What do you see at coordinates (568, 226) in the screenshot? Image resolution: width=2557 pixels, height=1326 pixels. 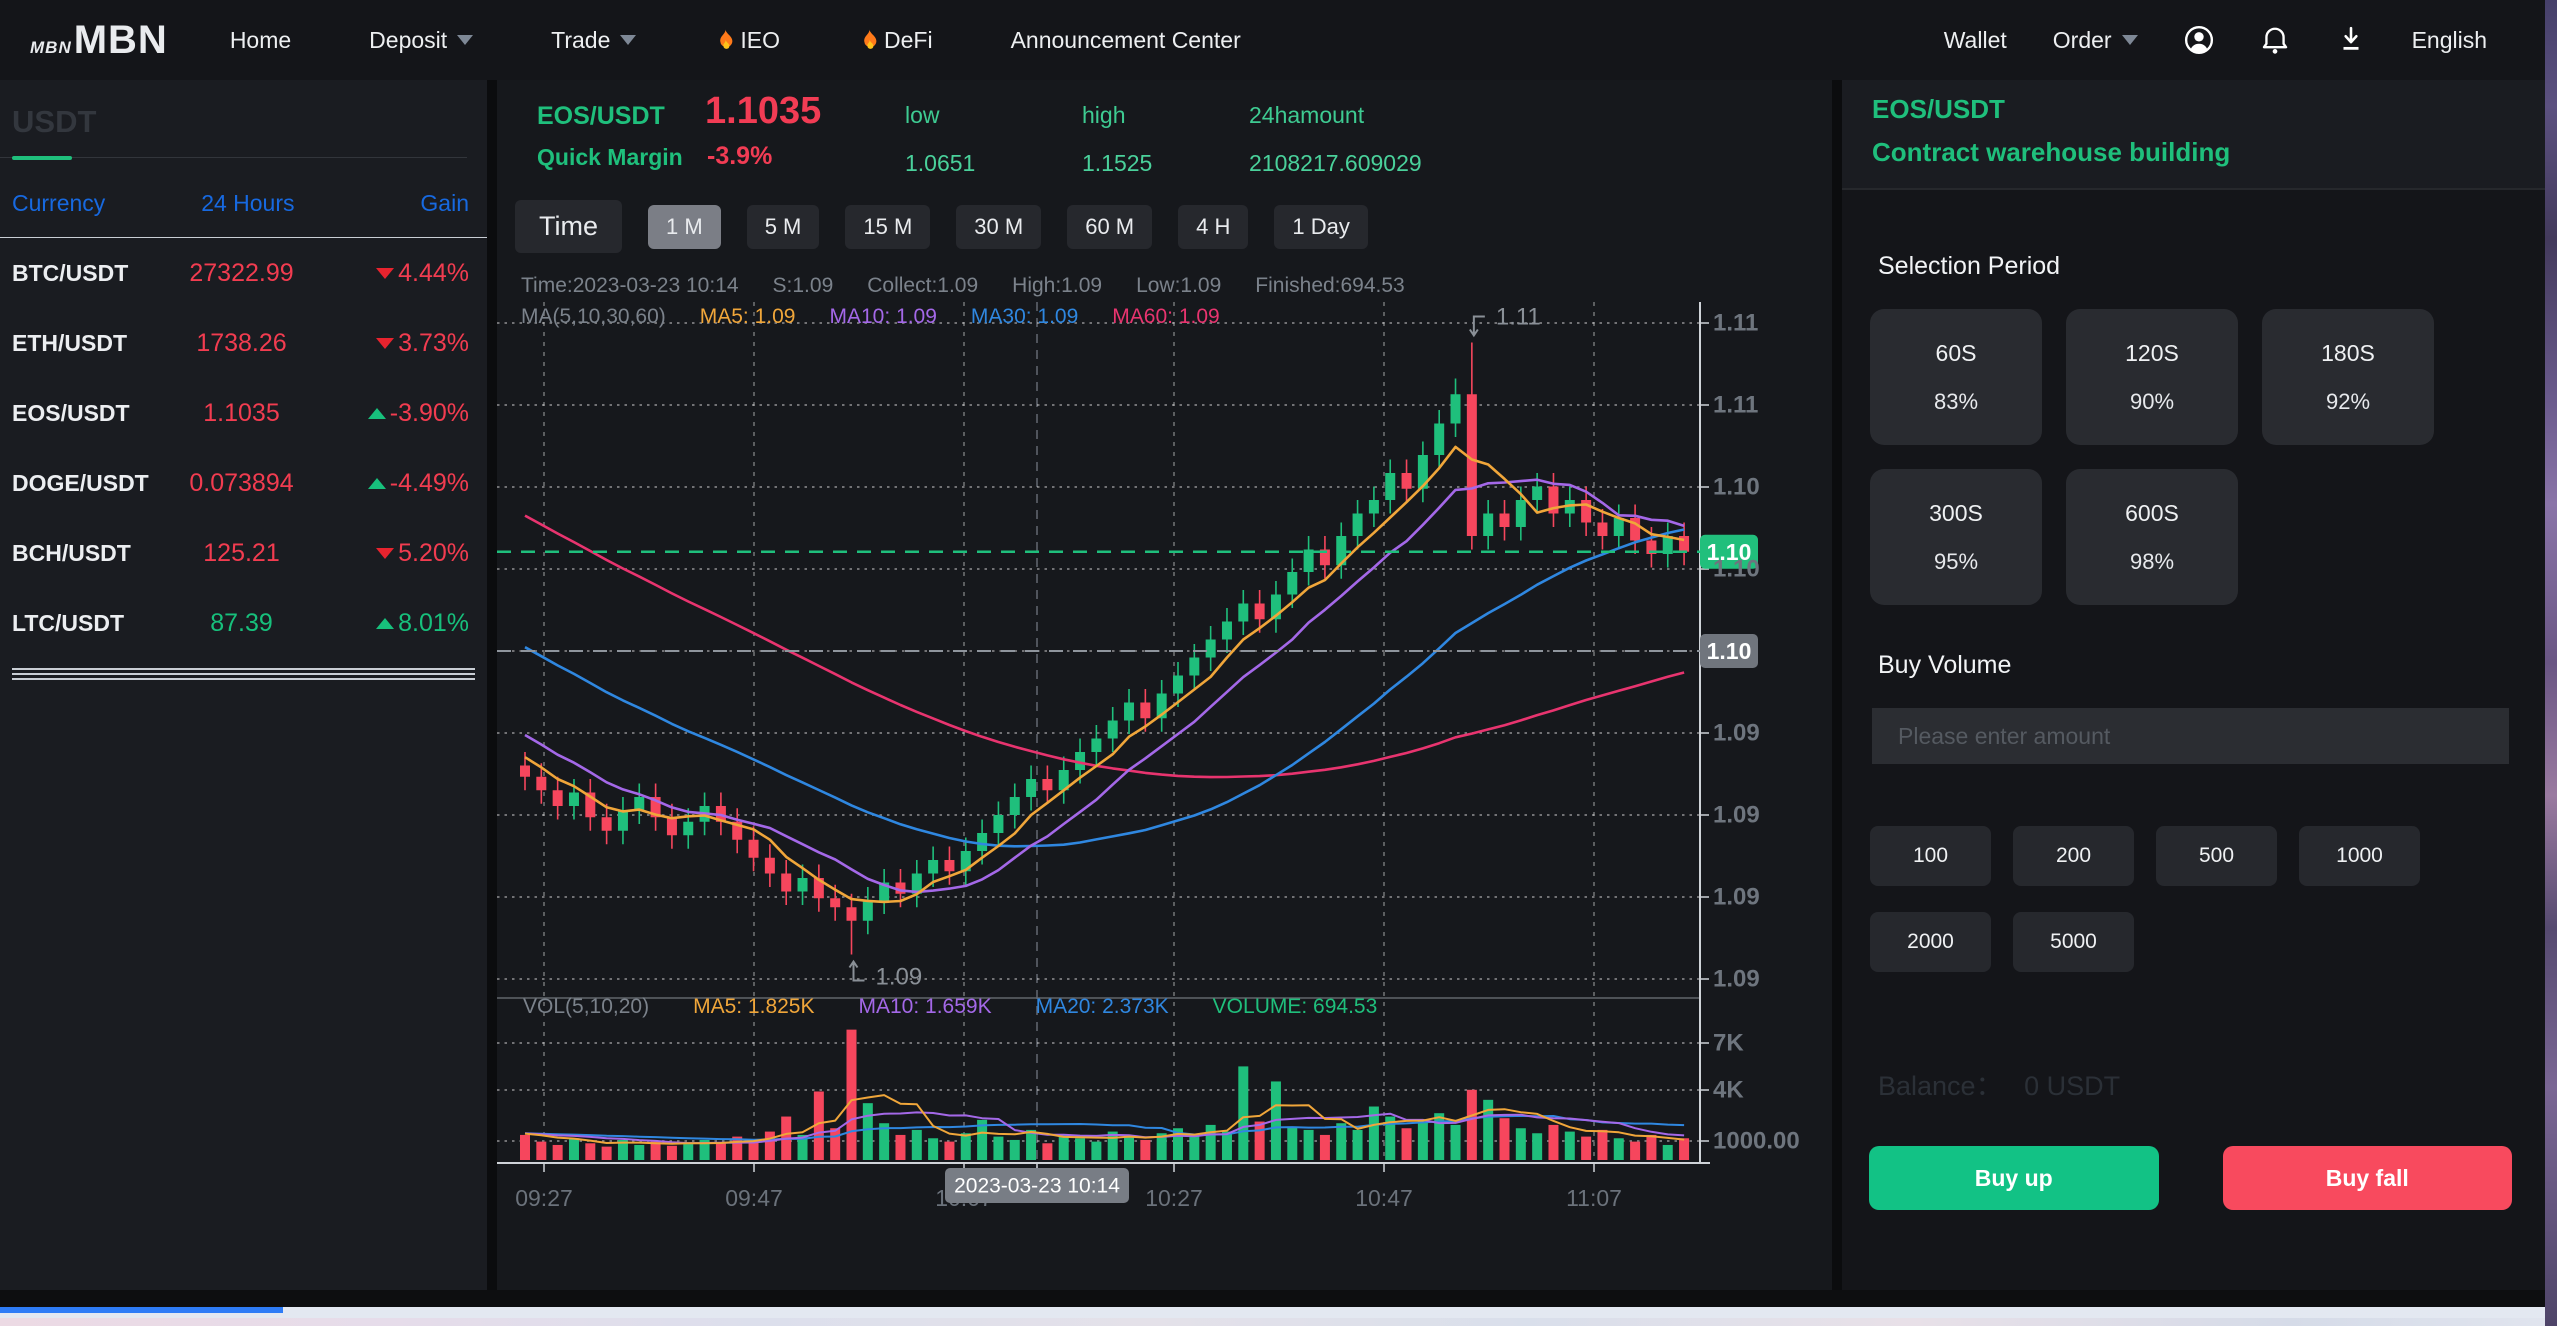 I see `timeframe-time: Time` at bounding box center [568, 226].